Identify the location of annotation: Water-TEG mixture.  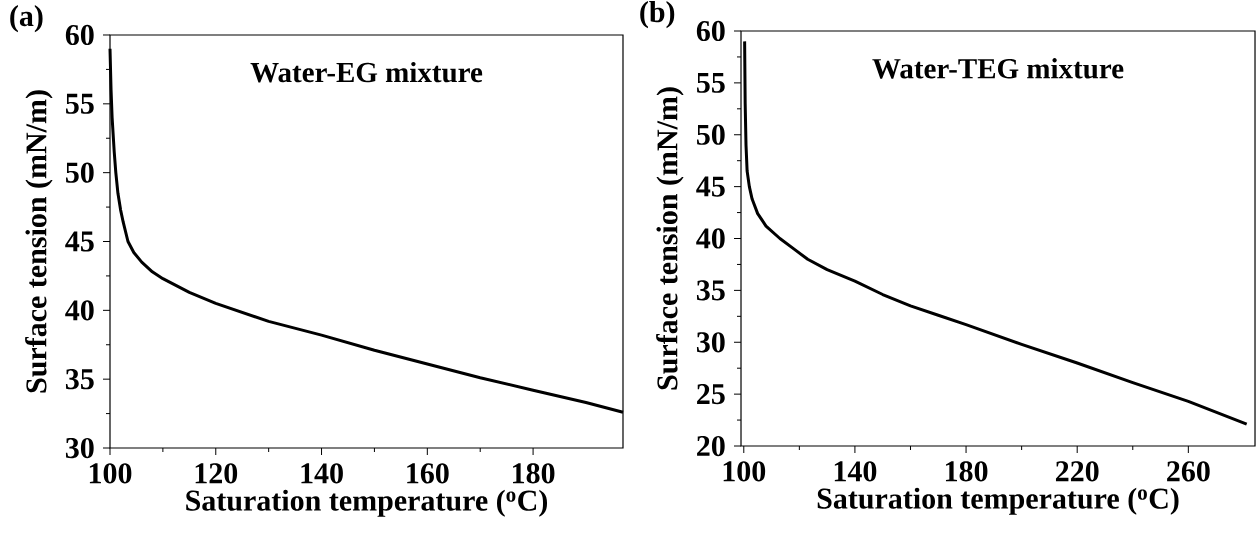
(998, 68).